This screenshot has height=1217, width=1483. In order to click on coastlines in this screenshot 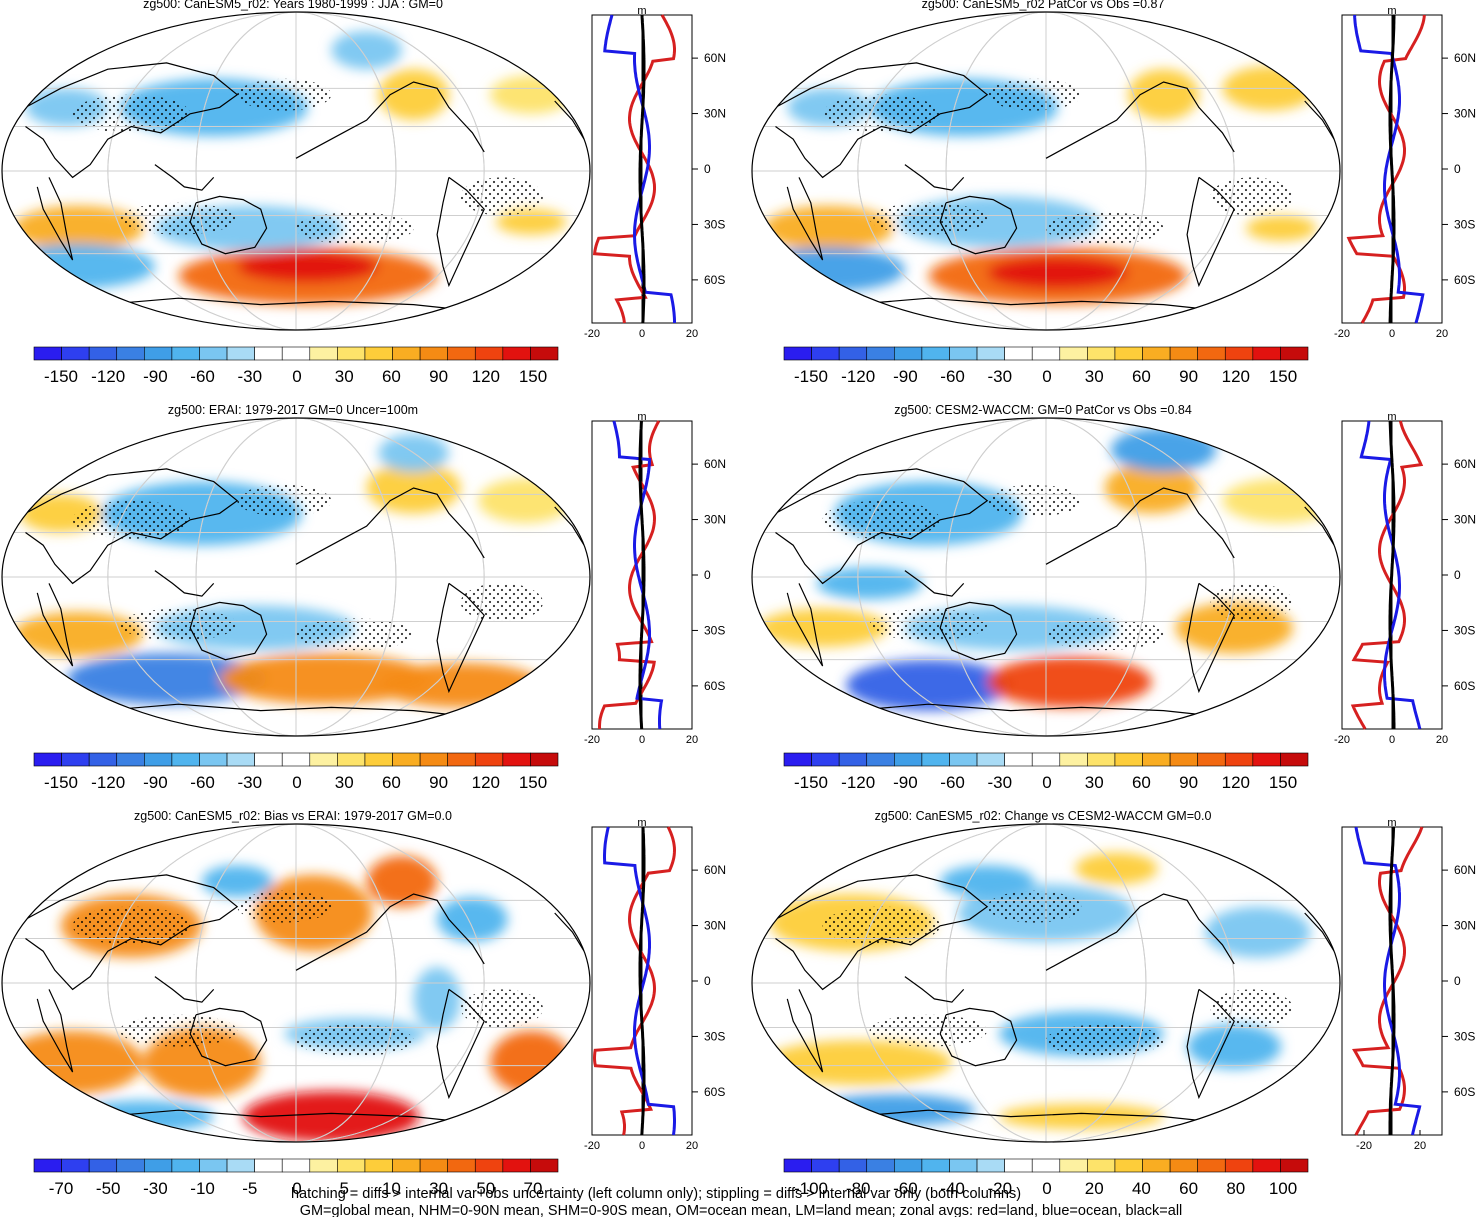, I will do `click(305, 593)`.